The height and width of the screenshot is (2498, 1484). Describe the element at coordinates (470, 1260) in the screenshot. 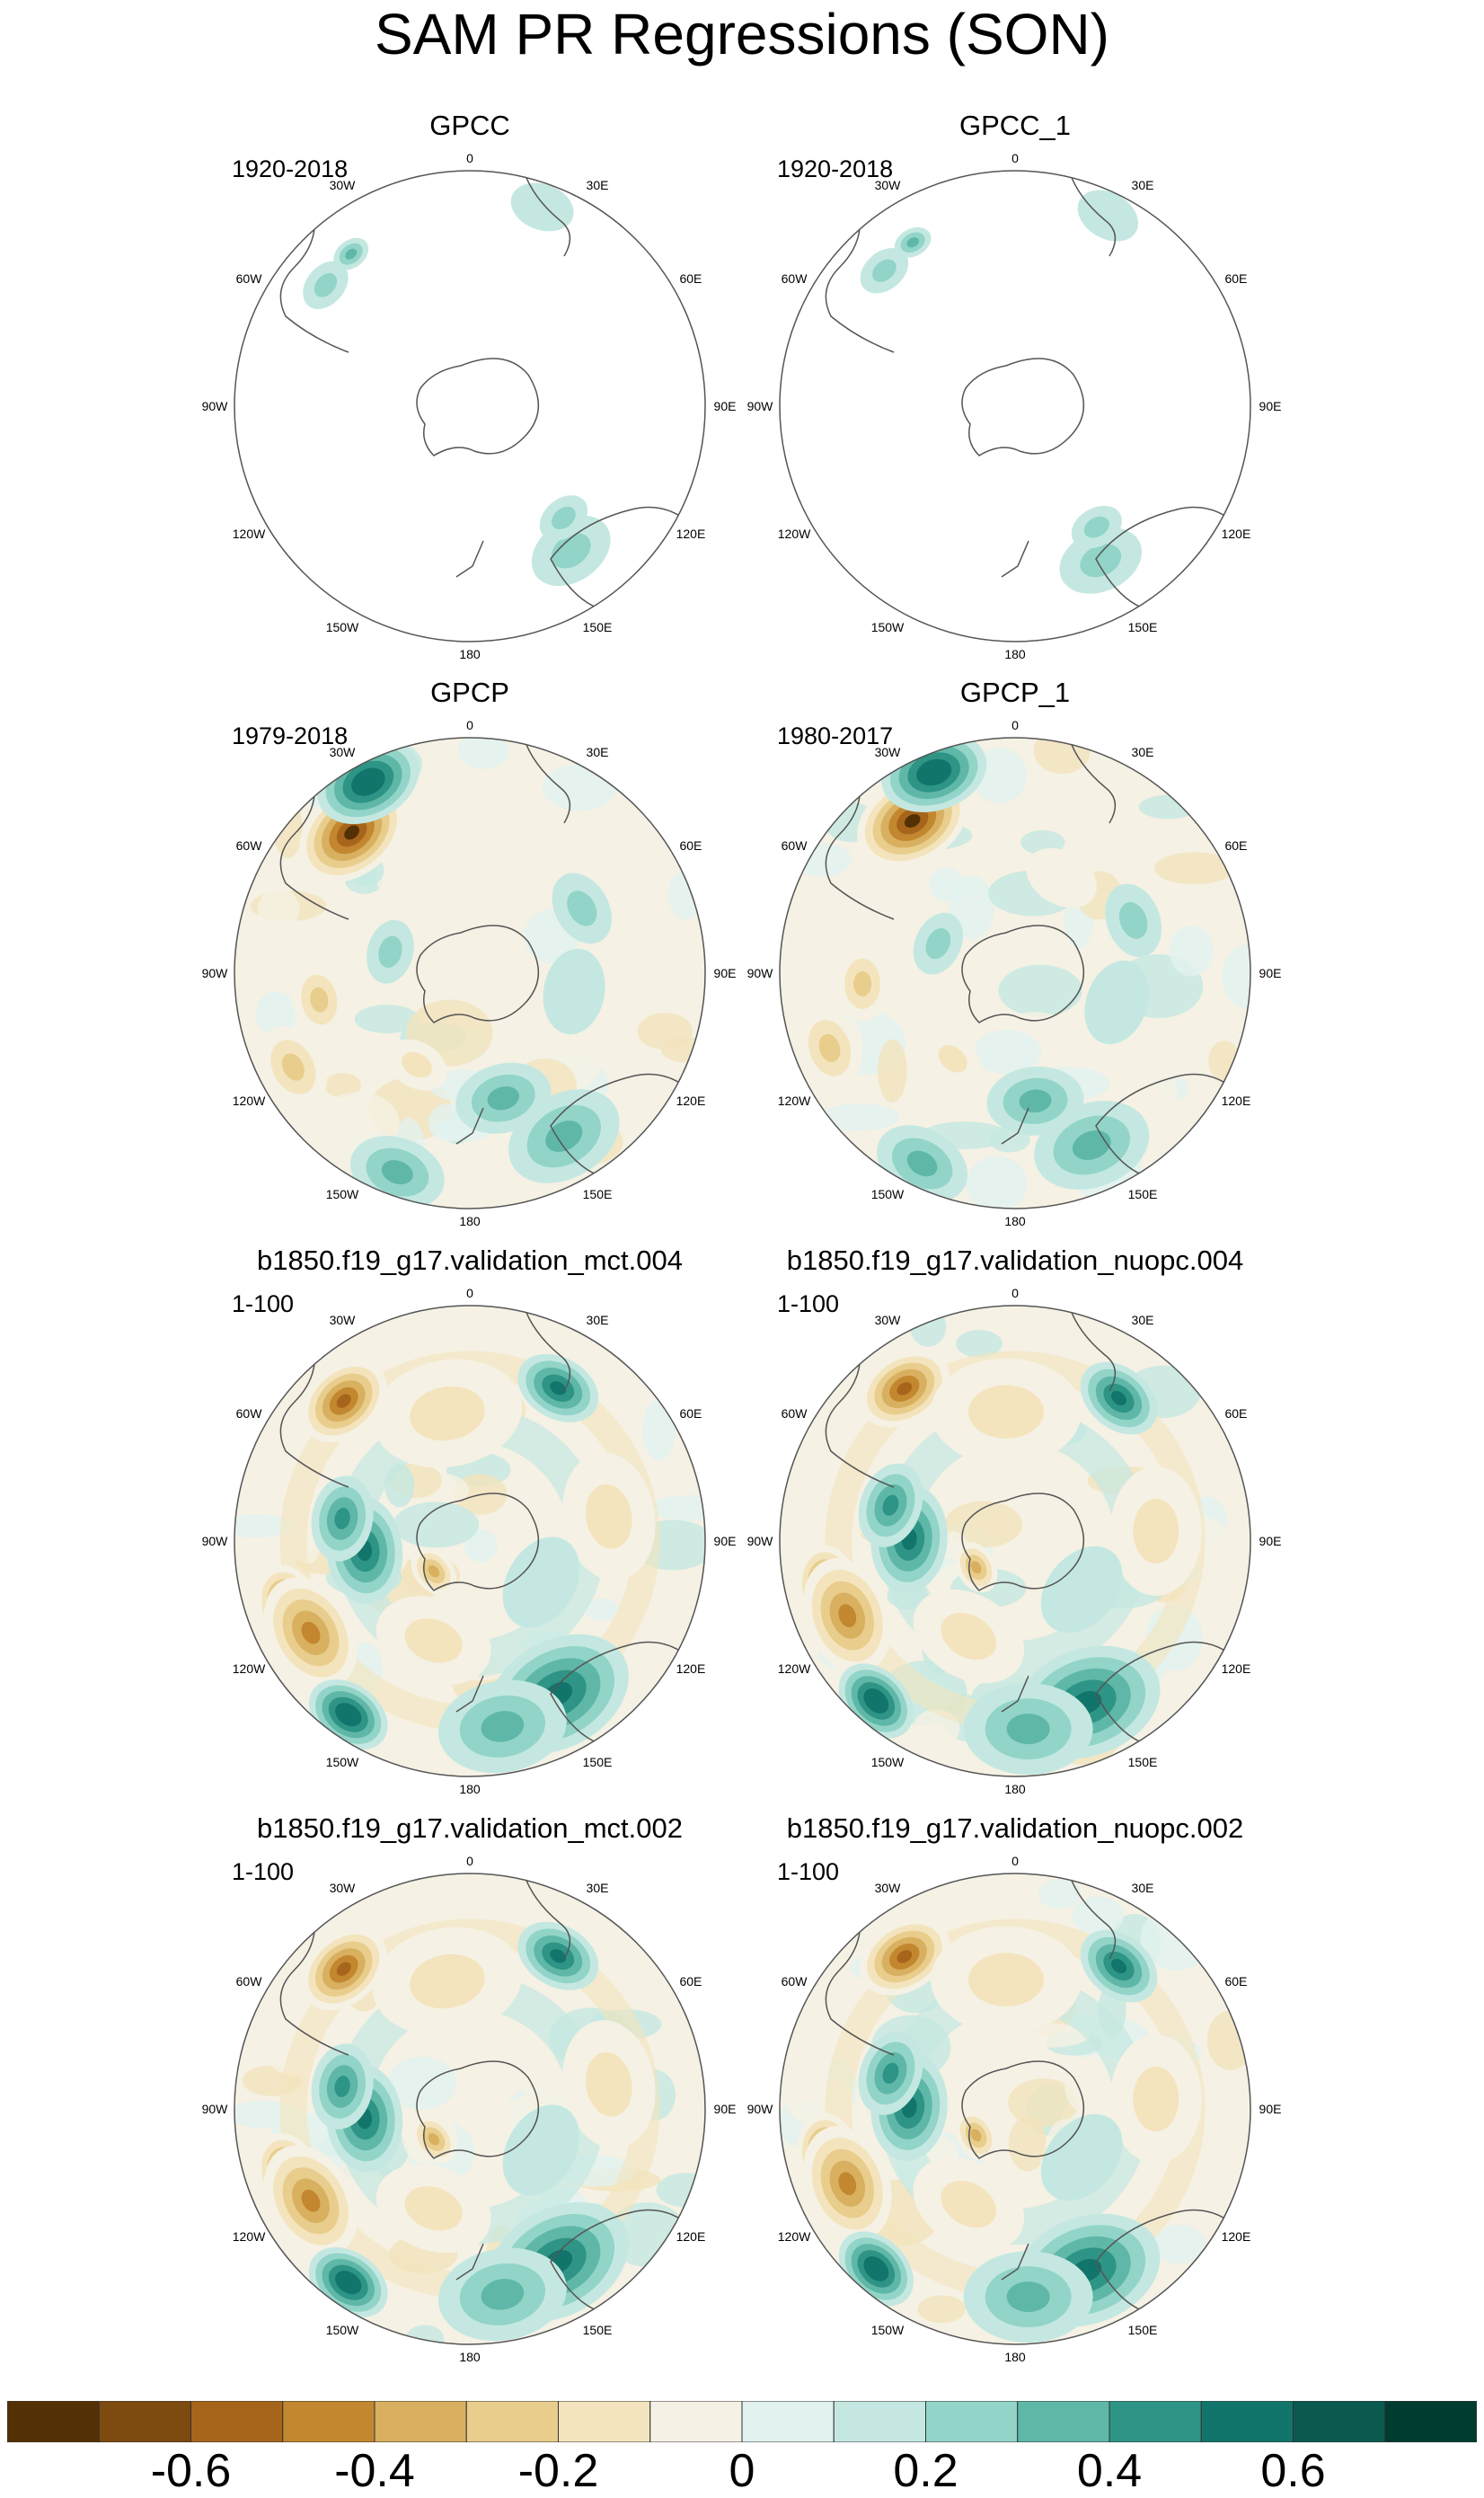

I see `panel-title: b1850.f19_g17.validation_mct.004` at that location.